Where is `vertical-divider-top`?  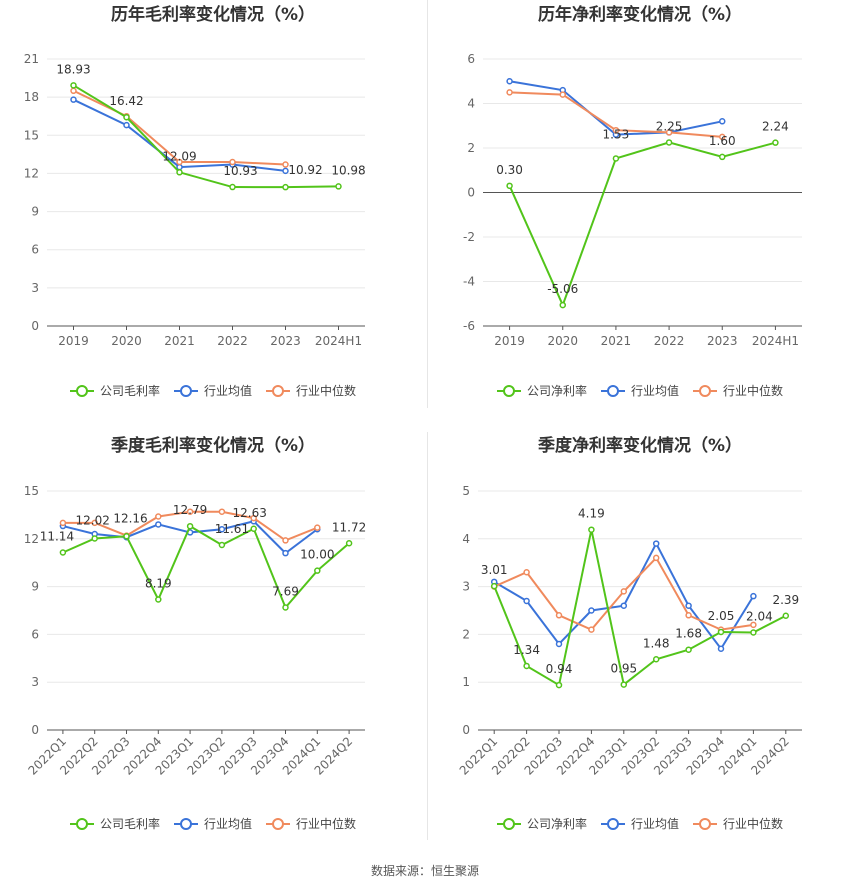 vertical-divider-top is located at coordinates (427, 204).